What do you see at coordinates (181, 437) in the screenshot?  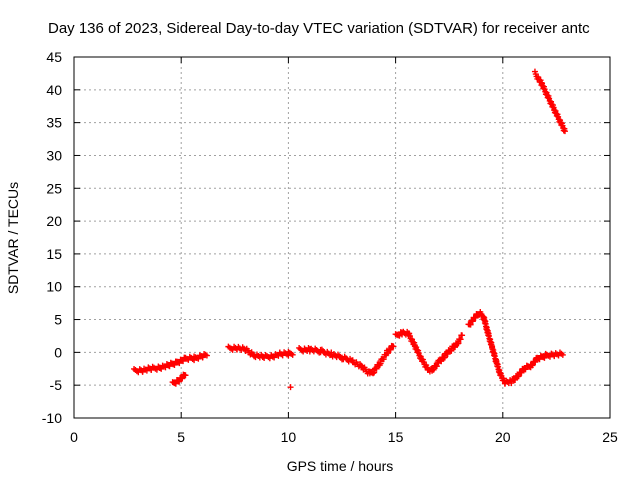 I see `x-tick-label: 5` at bounding box center [181, 437].